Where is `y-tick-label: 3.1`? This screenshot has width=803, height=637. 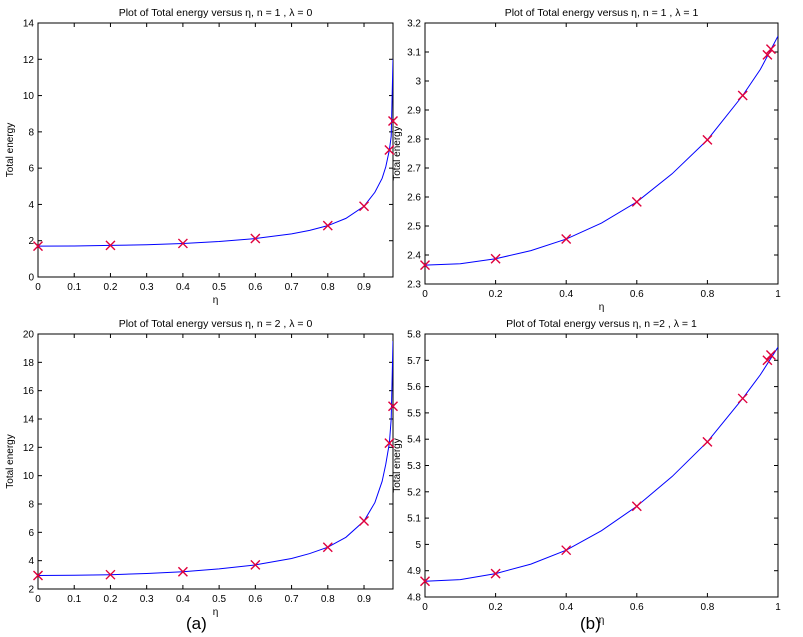 y-tick-label: 3.1 is located at coordinates (414, 53).